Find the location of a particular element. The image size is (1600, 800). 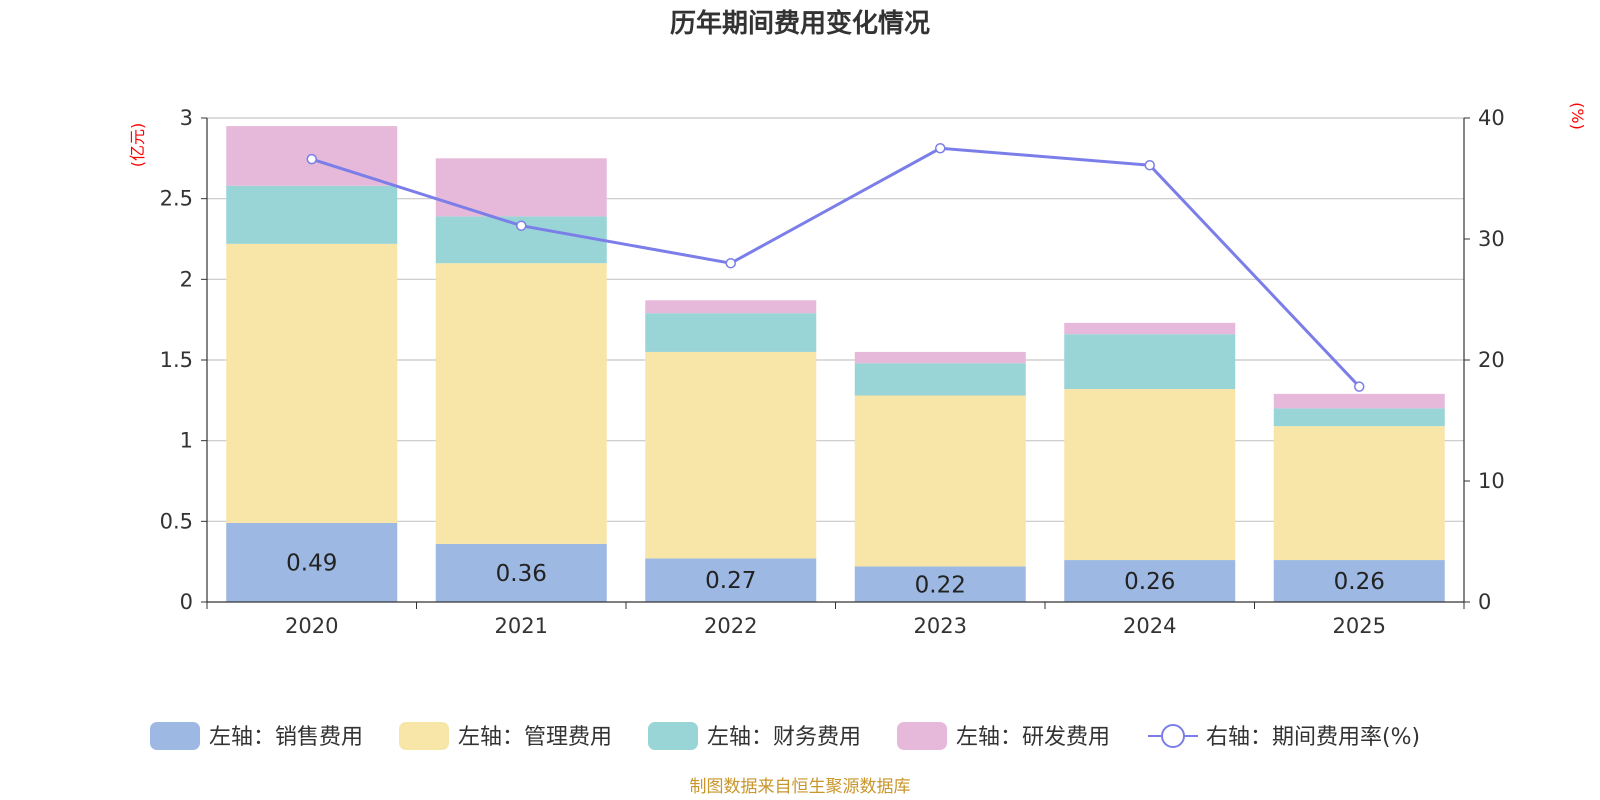

bar-data-label: 0.36 is located at coordinates (521, 574).